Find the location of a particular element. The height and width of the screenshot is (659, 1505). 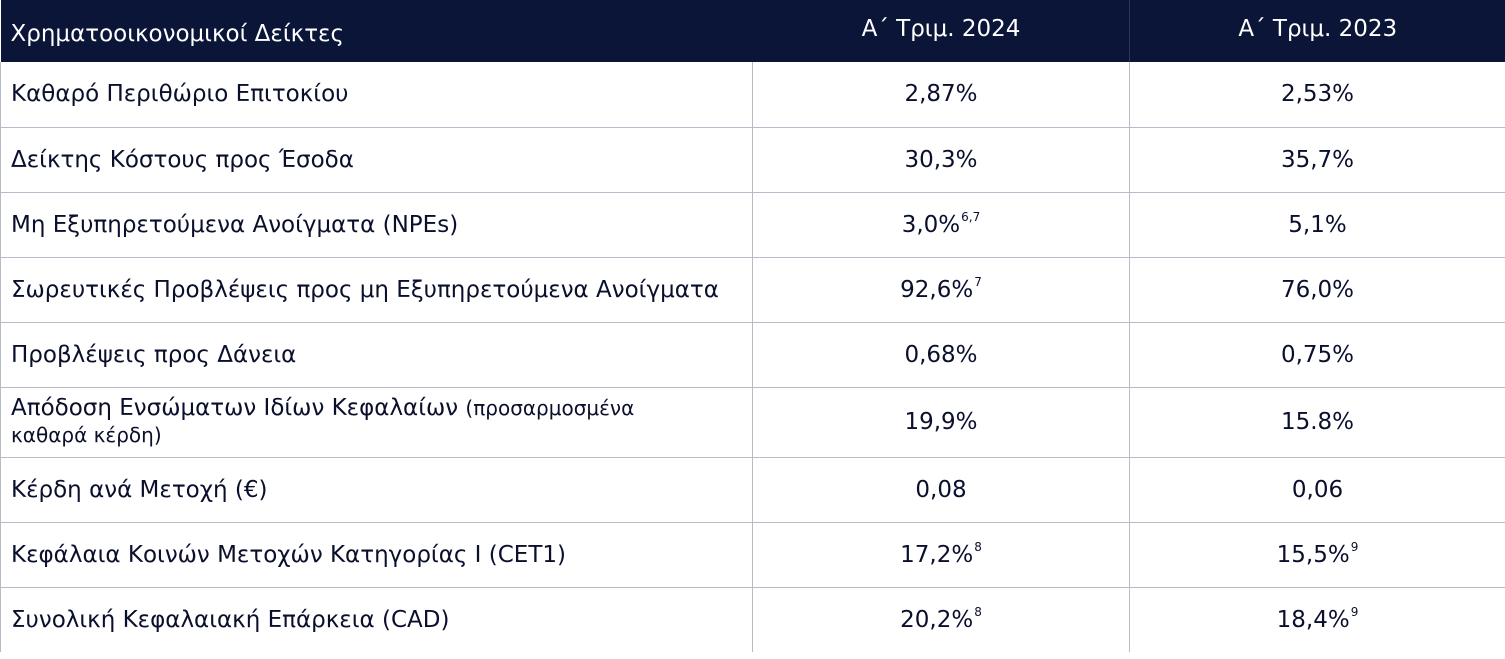

value-2024: 17,2%8 is located at coordinates (941, 555).